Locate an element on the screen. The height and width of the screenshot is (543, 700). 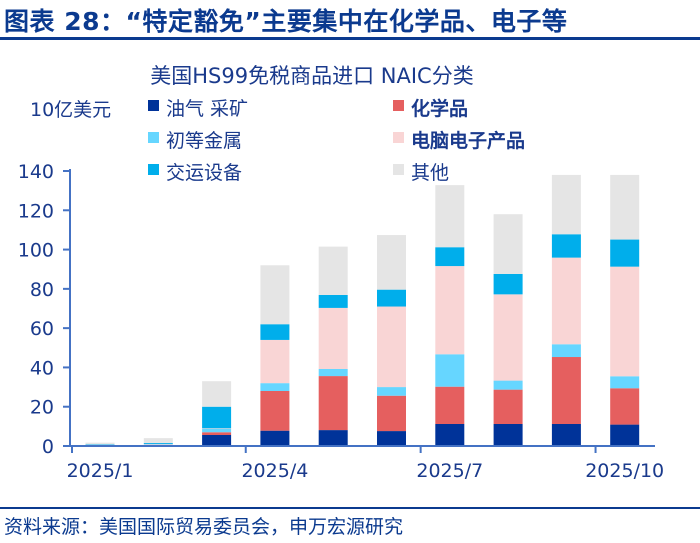
bar-segment-2025-3-s4 is located at coordinates (217, 417).